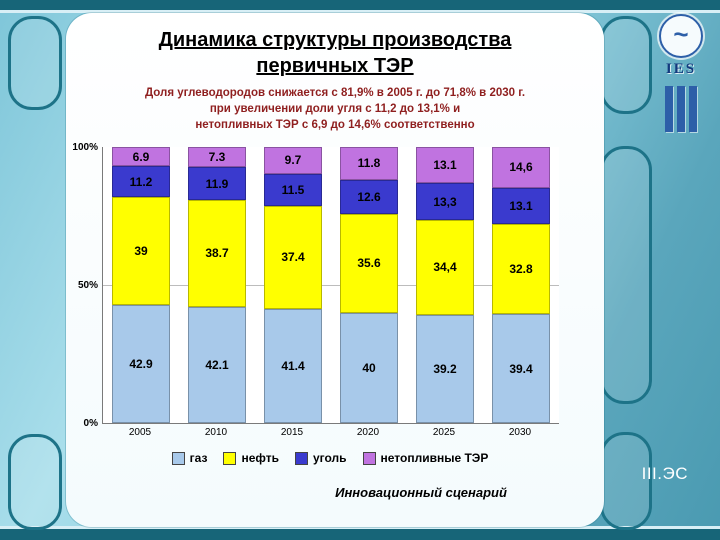  I want to click on bar-segment-label: 7.3, so click(217, 157).